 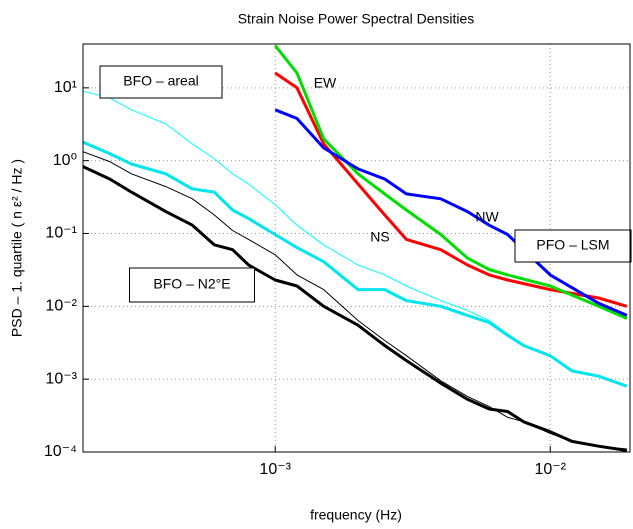 What do you see at coordinates (325, 83) in the screenshot?
I see `annotation: EW` at bounding box center [325, 83].